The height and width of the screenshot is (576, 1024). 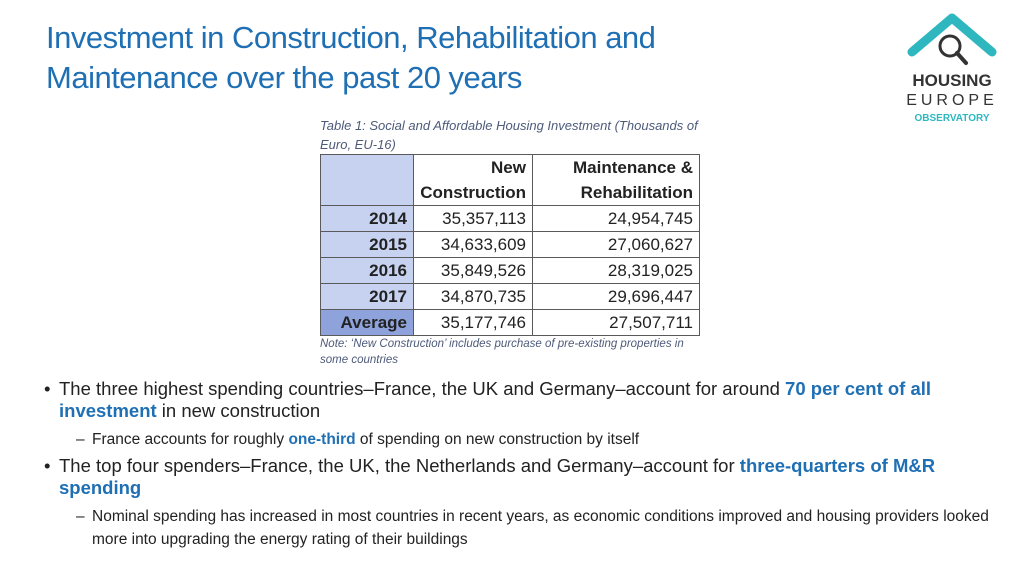 I want to click on bullet-highlight: 70 per cent of all investment, so click(x=495, y=399).